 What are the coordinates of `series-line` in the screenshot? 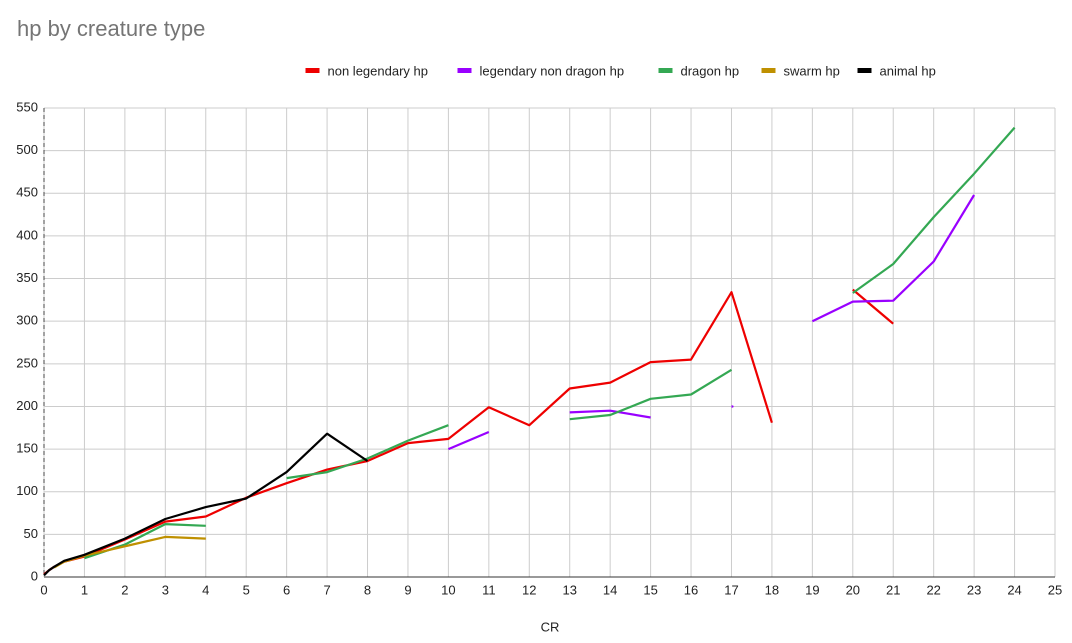 It's located at (206, 504).